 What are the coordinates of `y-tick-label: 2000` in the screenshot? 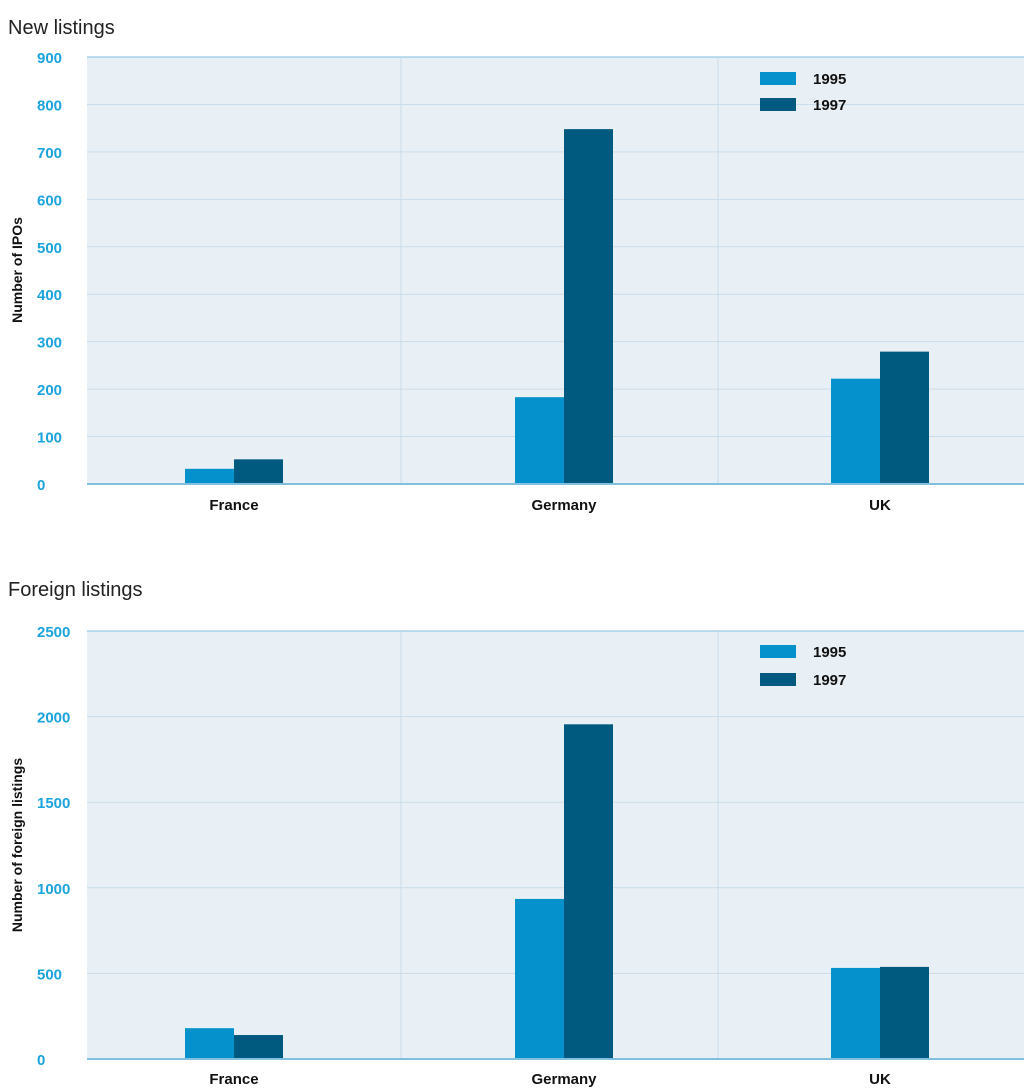 It's located at (53, 718).